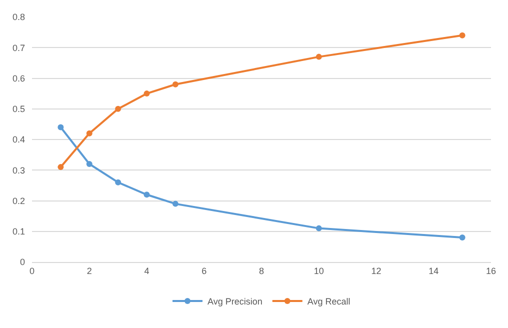 The height and width of the screenshot is (328, 508). Describe the element at coordinates (18, 17) in the screenshot. I see `y-tick-label: 0.8` at that location.